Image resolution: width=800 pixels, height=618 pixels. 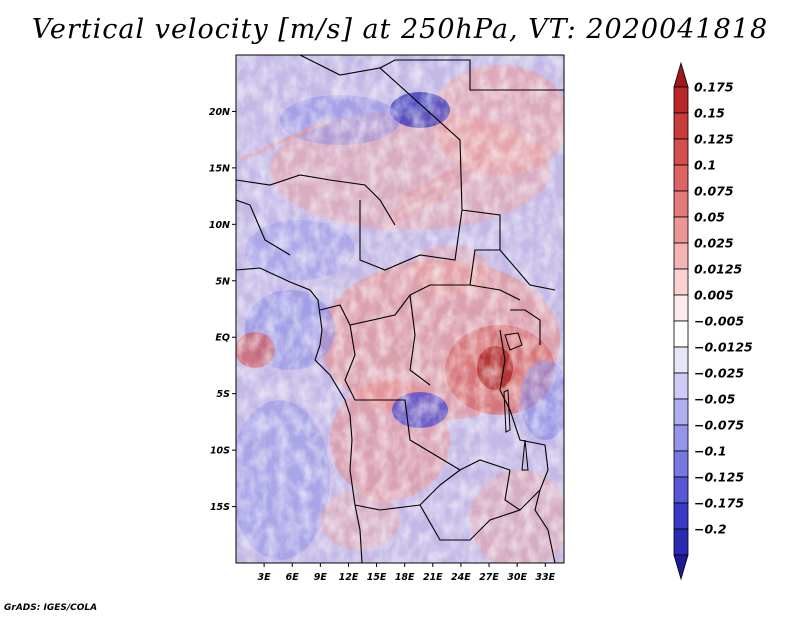 I want to click on colorbar-label: 0.025, so click(x=714, y=243).